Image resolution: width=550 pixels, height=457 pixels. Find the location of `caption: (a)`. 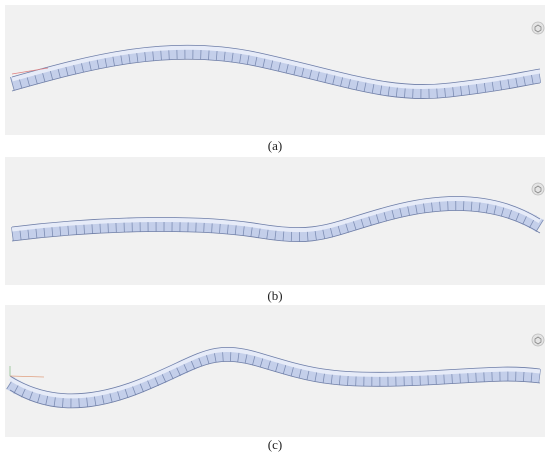

caption: (a) is located at coordinates (275, 145).